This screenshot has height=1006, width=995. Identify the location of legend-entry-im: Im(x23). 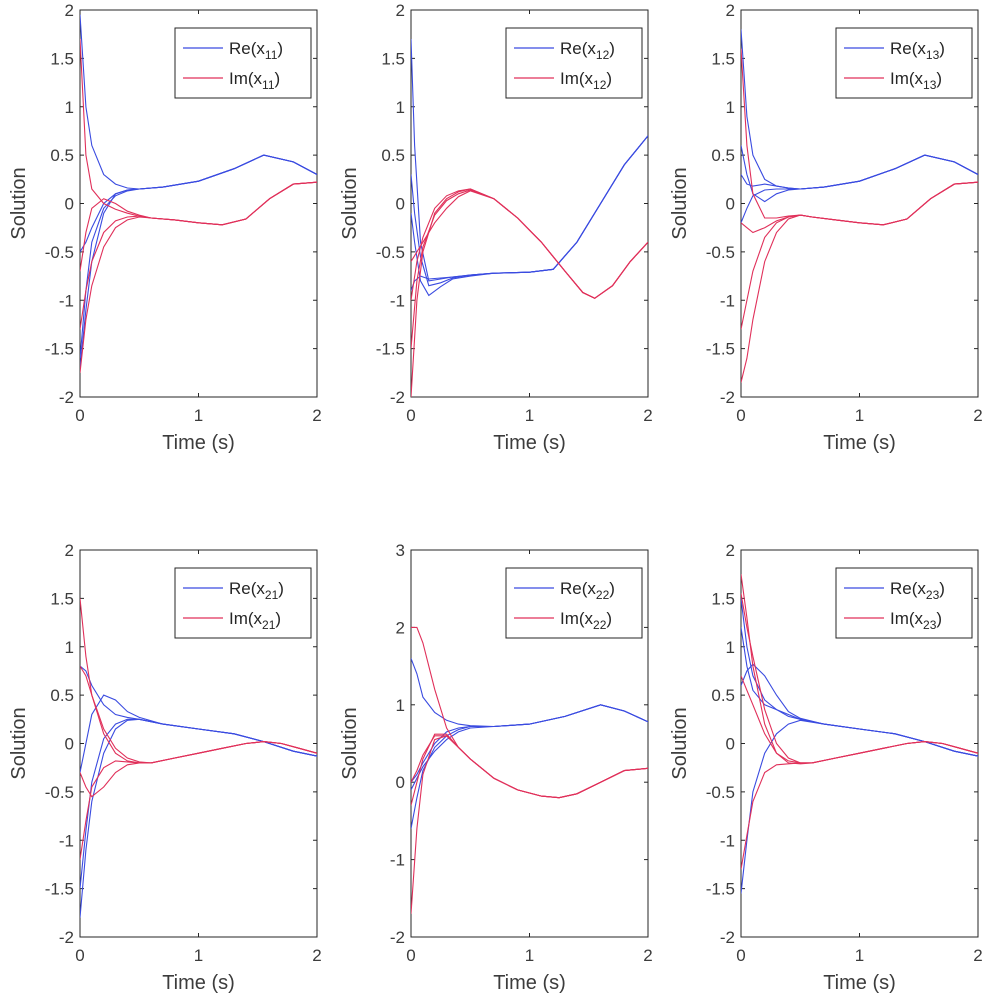
(916, 620).